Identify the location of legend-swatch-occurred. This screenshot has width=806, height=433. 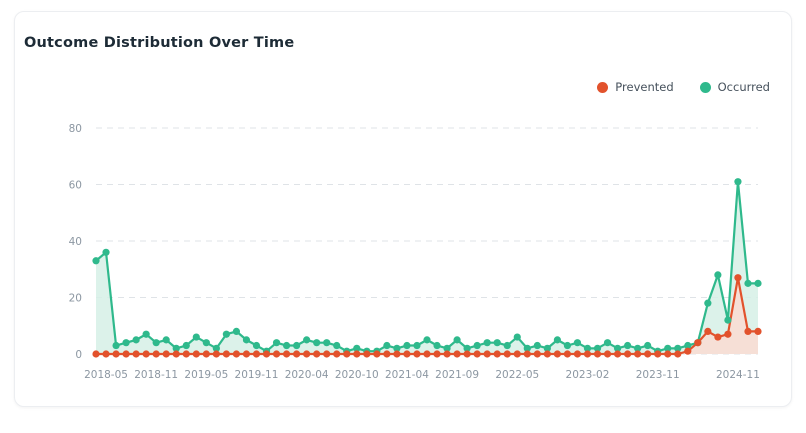
(705, 87).